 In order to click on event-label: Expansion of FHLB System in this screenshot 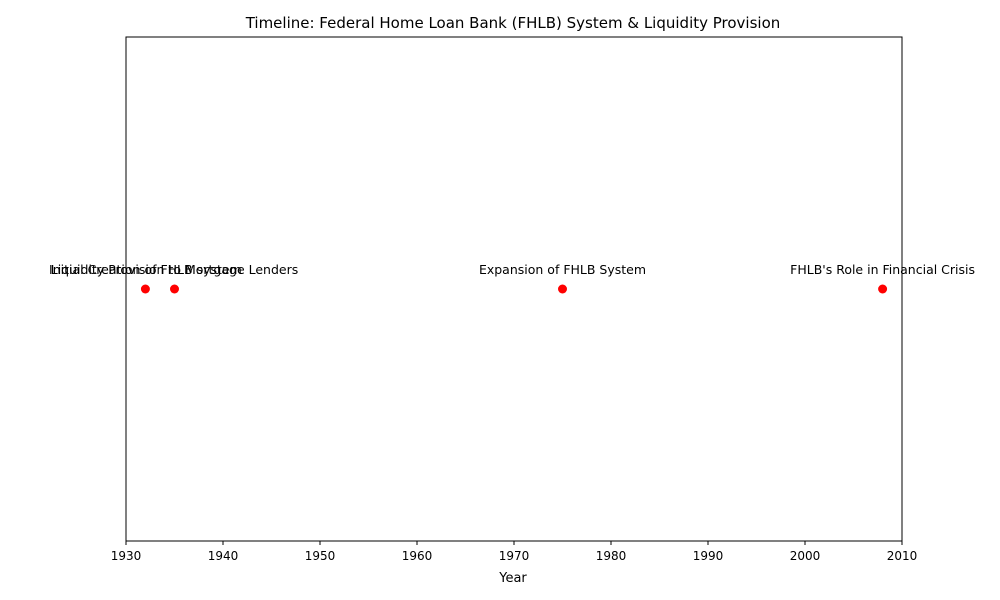, I will do `click(562, 269)`.